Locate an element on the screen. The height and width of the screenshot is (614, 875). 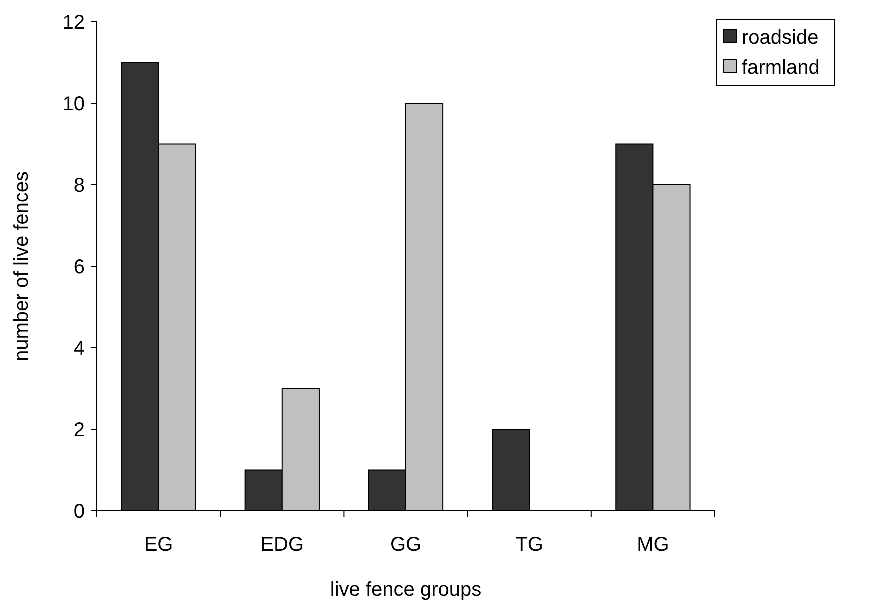
y-axis-title: number of live fences is located at coordinates (22, 266).